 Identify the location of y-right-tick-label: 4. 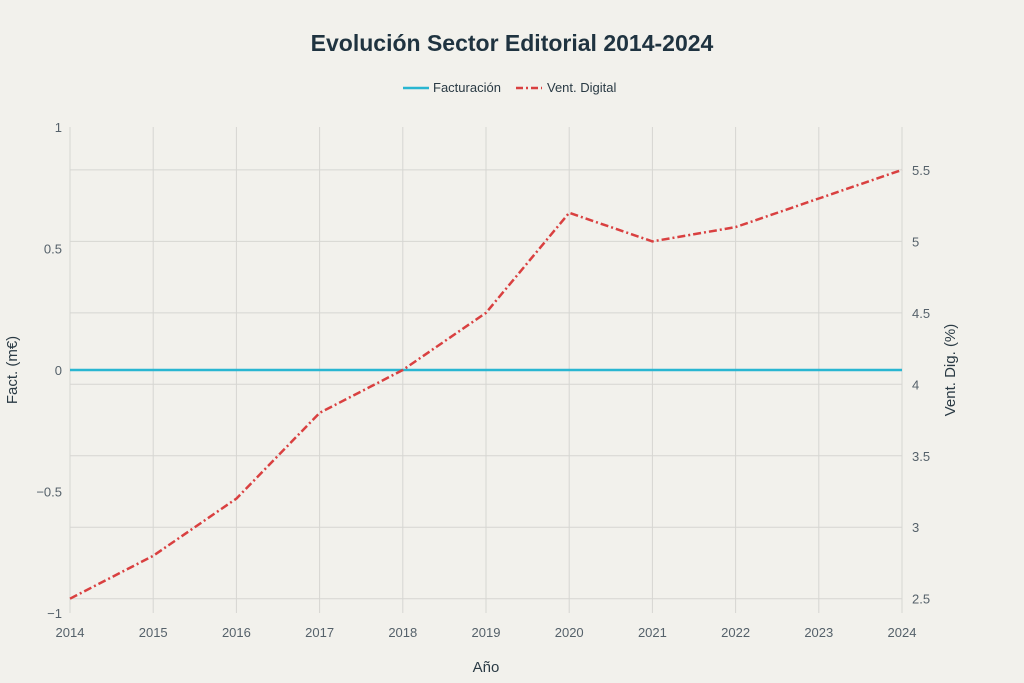
(915, 384).